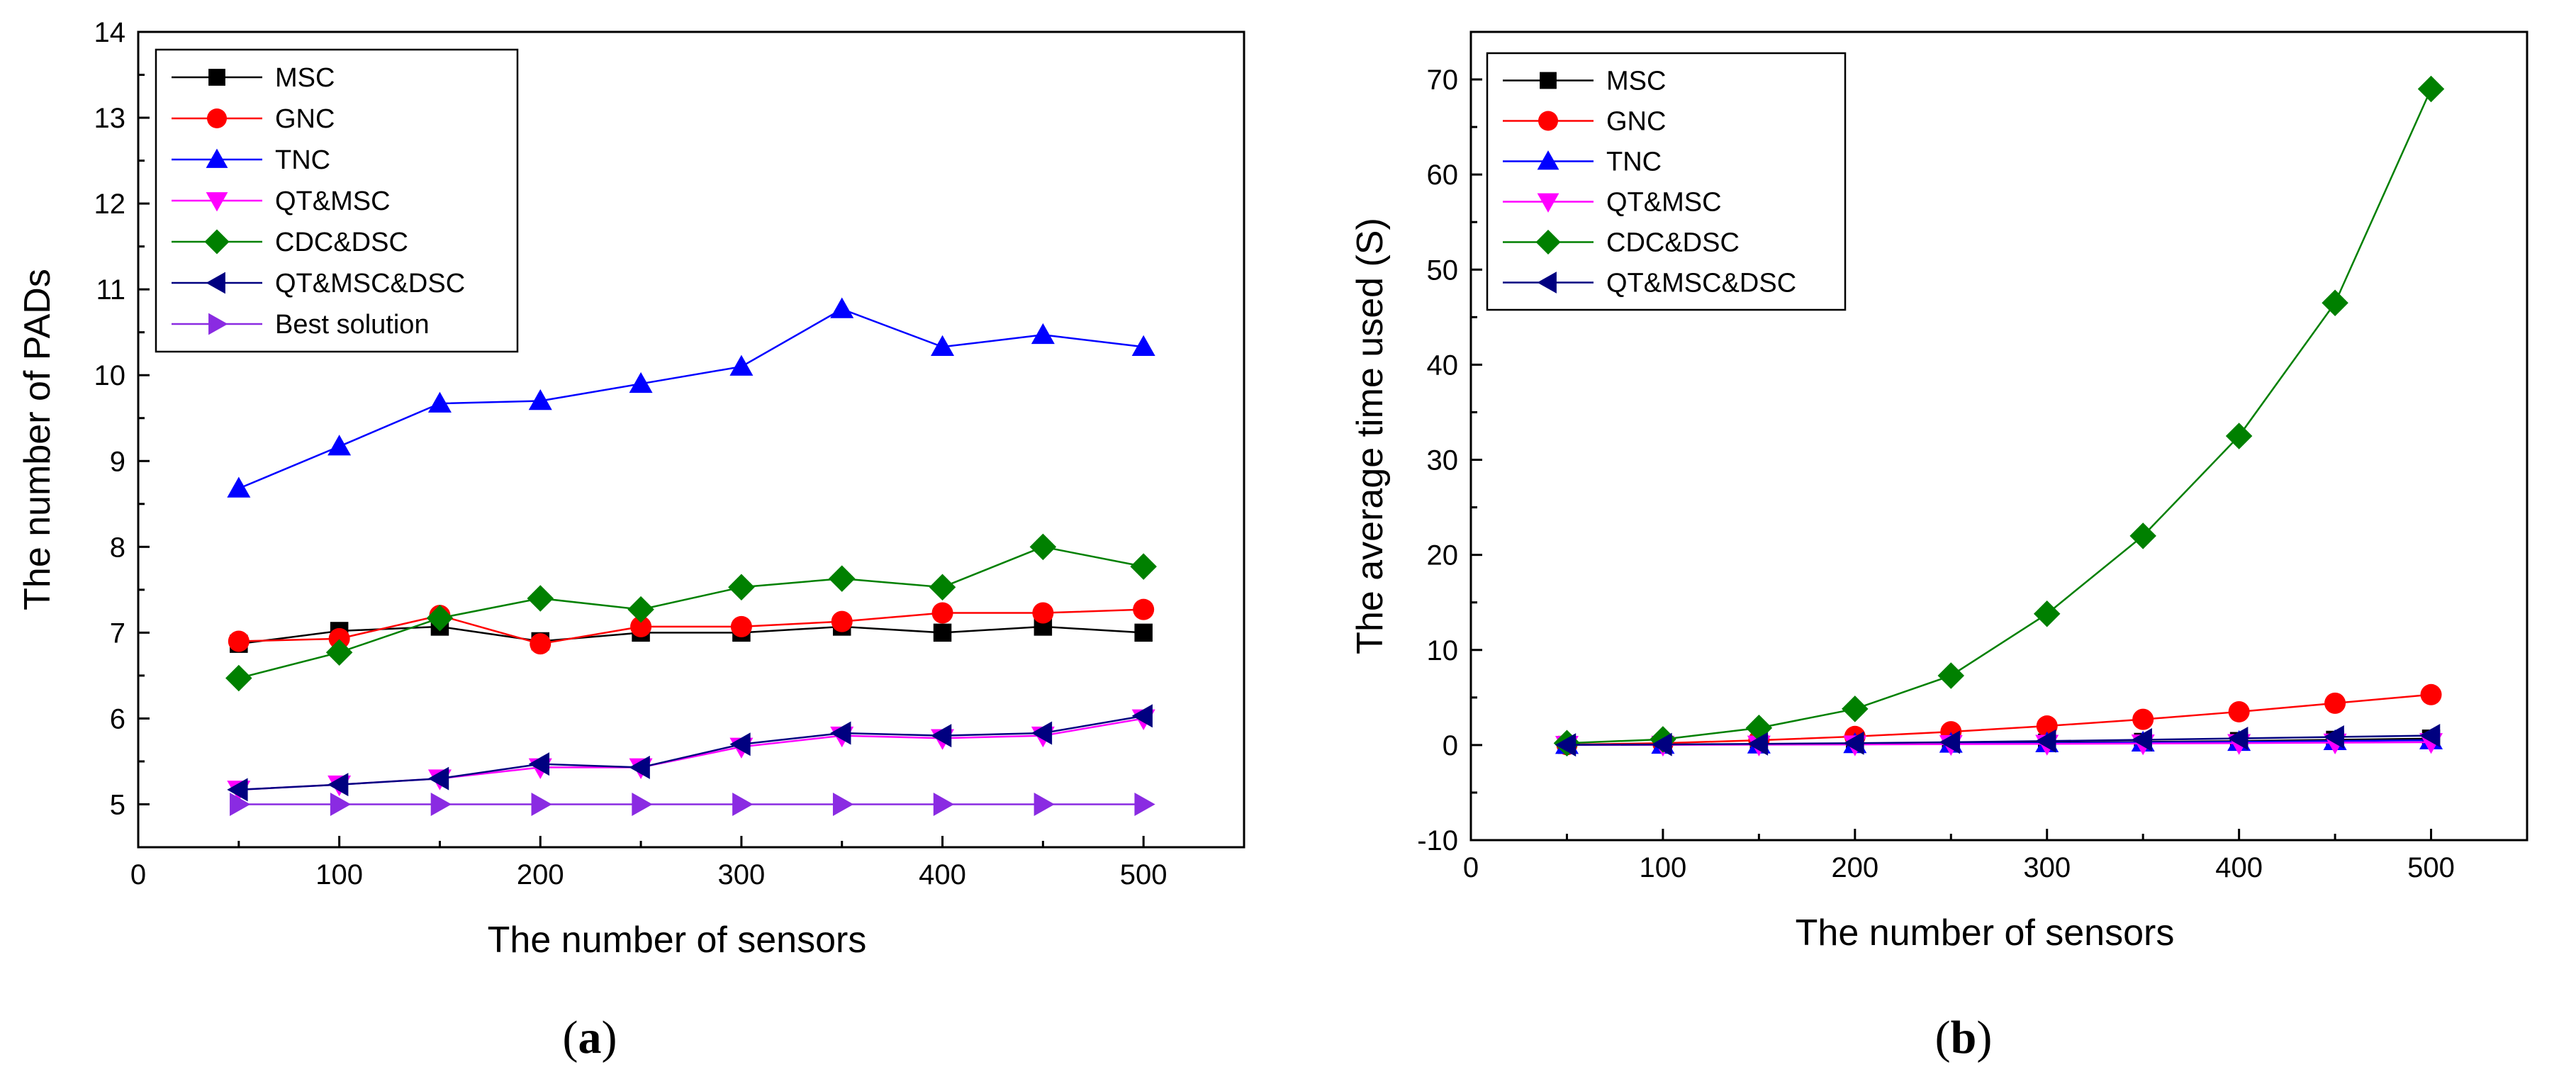 The width and height of the screenshot is (2576, 1067). Describe the element at coordinates (742, 874) in the screenshot. I see `chart-a-x-tick-label: 300` at that location.